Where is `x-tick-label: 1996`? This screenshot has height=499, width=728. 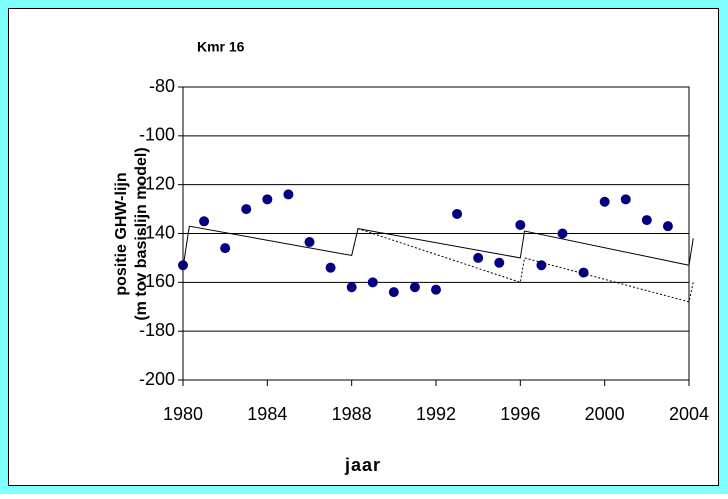 x-tick-label: 1996 is located at coordinates (520, 414).